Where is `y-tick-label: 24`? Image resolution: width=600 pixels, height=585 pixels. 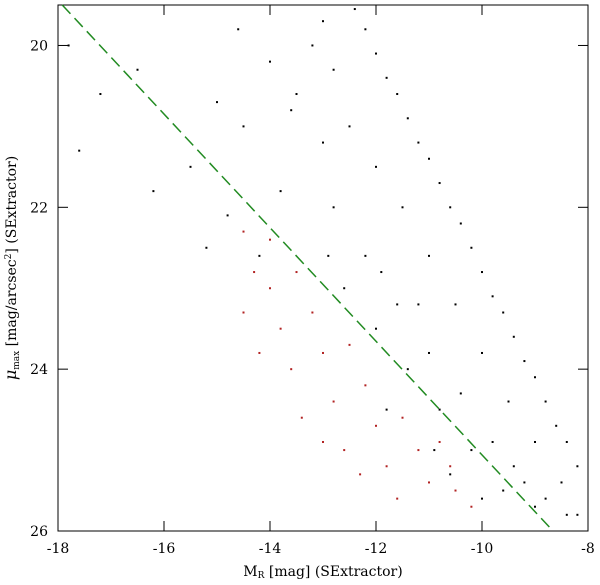 y-tick-label: 24 is located at coordinates (39, 370).